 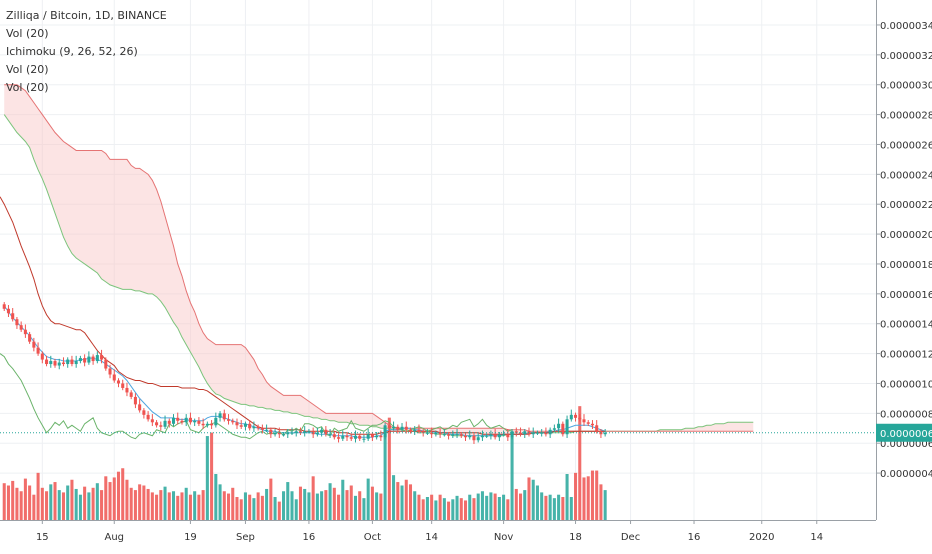 I want to click on x-tick-label: Nov, so click(x=504, y=537).